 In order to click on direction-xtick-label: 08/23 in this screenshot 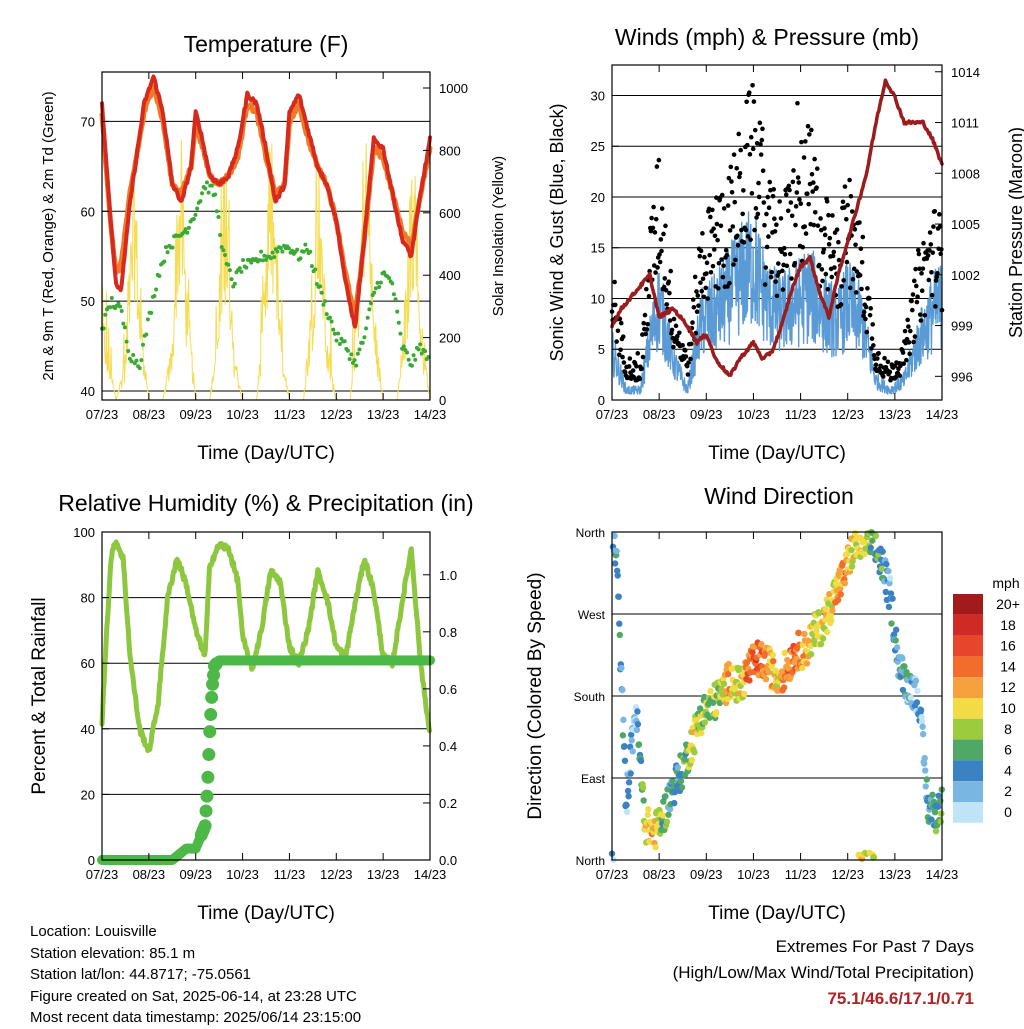, I will do `click(659, 874)`.